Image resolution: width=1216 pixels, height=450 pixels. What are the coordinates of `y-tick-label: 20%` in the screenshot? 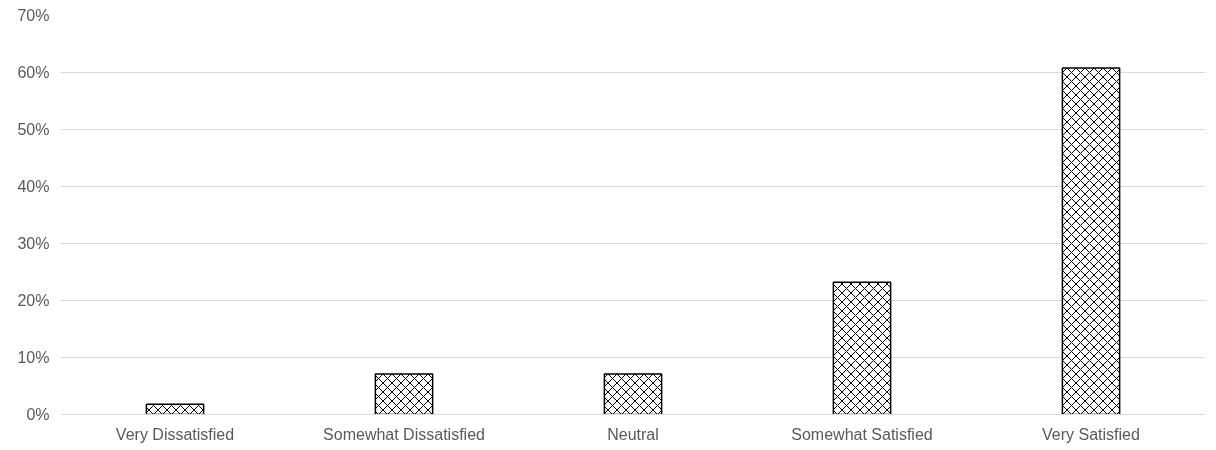 It's located at (33, 300).